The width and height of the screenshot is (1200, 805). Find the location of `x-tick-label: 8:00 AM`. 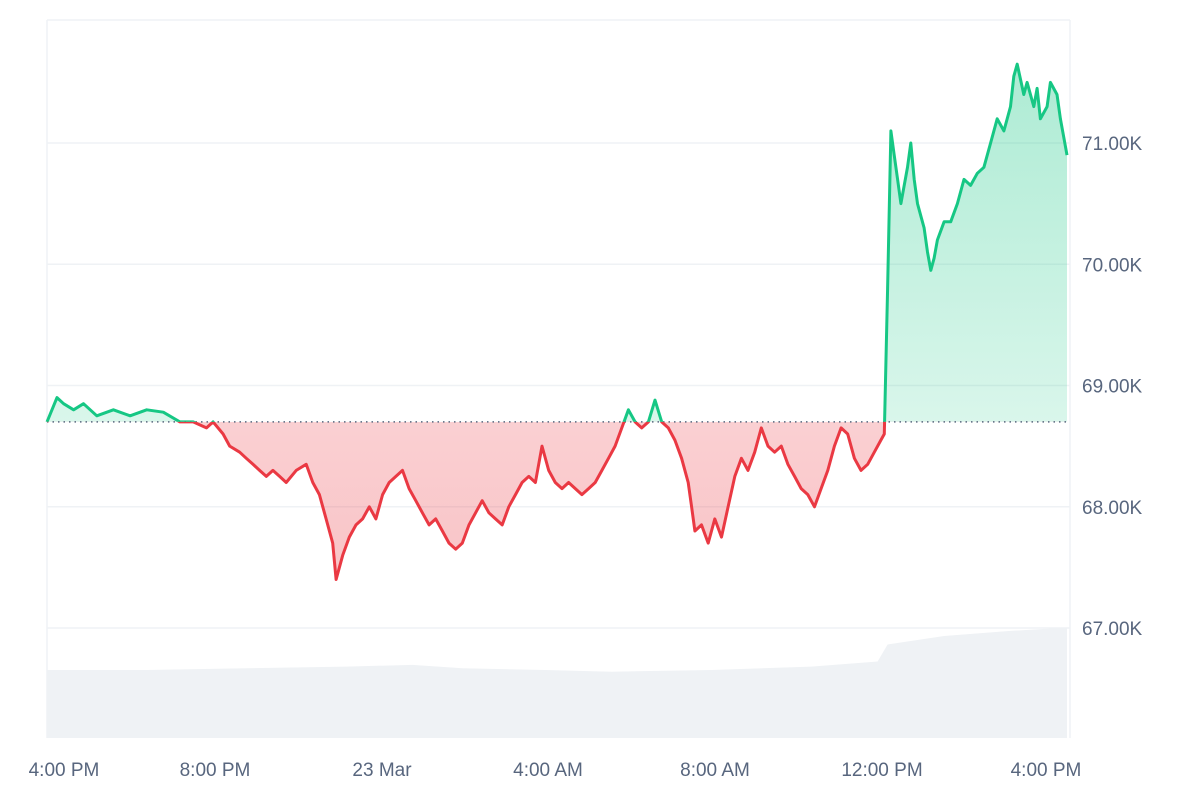

x-tick-label: 8:00 AM is located at coordinates (715, 770).